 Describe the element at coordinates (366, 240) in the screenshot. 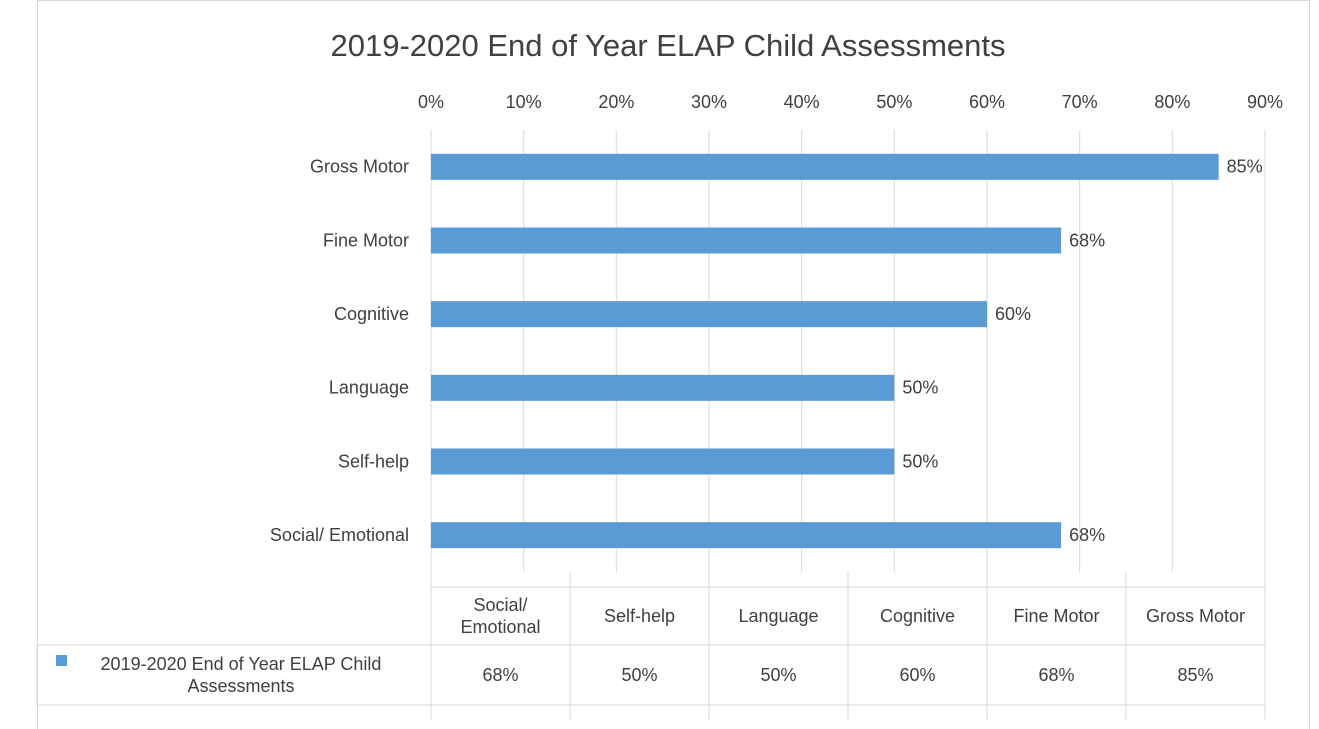

I see `y-tick-label: Fine Motor` at that location.